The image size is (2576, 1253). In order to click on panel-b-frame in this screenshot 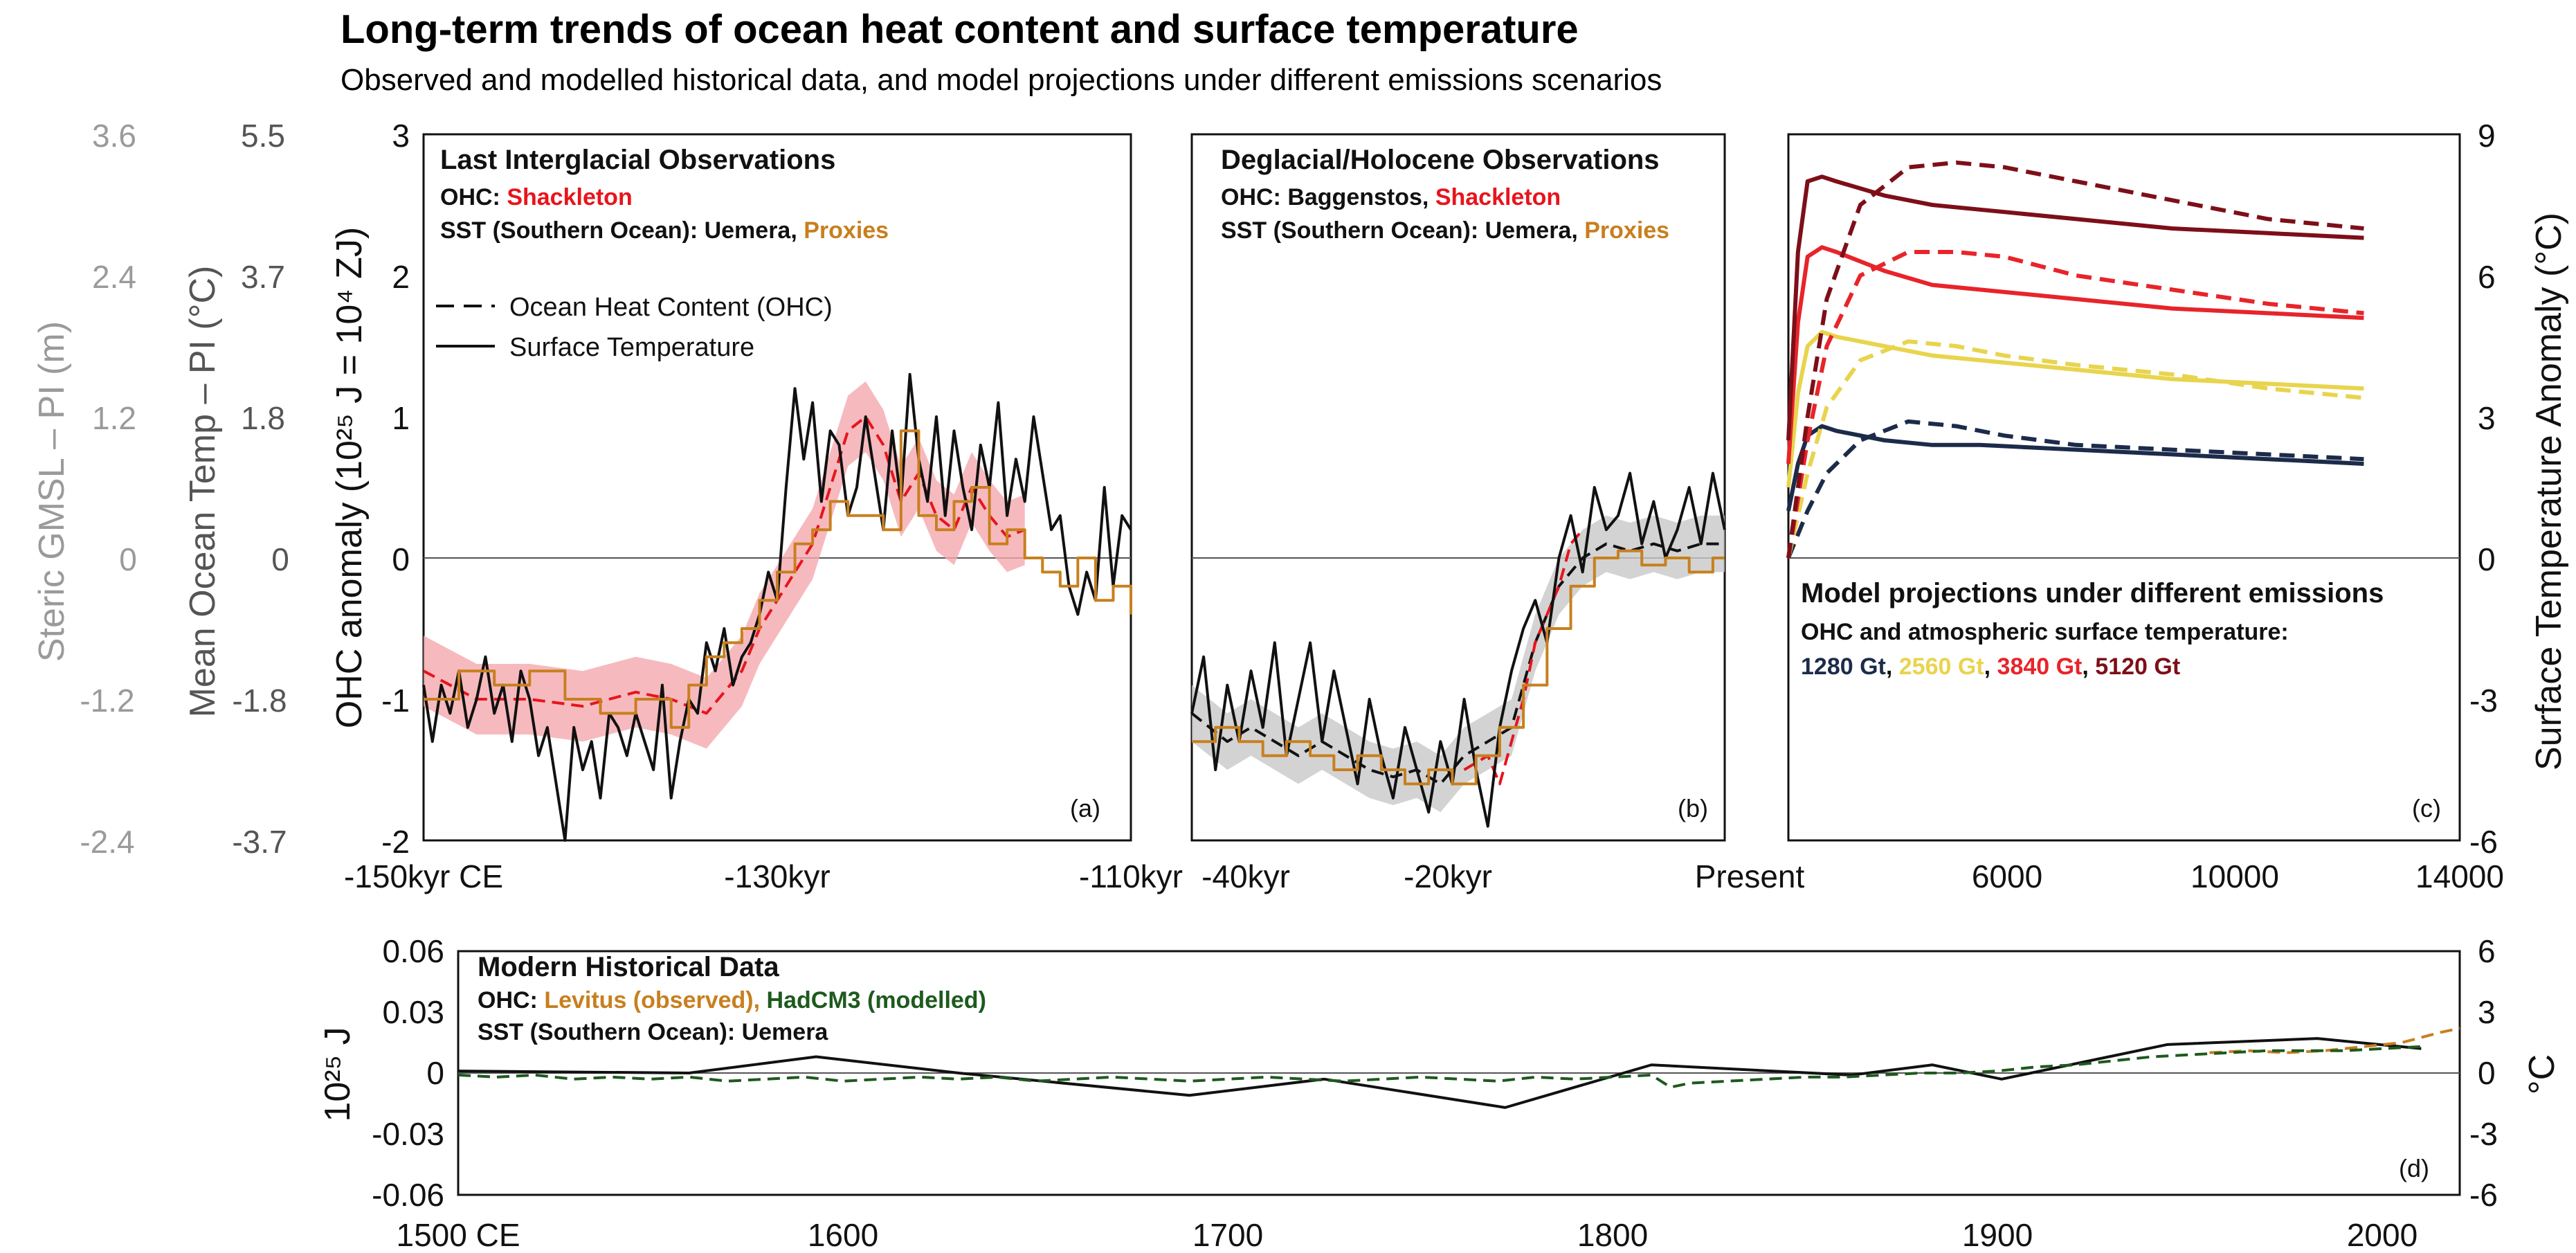, I will do `click(1458, 487)`.